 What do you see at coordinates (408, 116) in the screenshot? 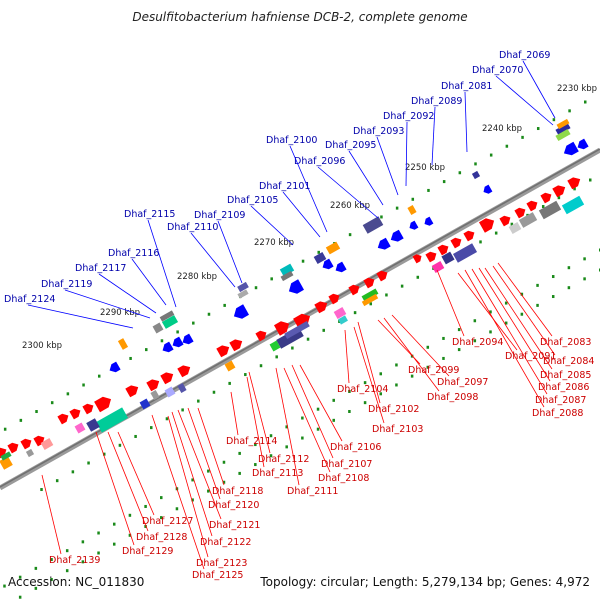
I see `upper-gene-label: Dhaf_2092` at bounding box center [408, 116].